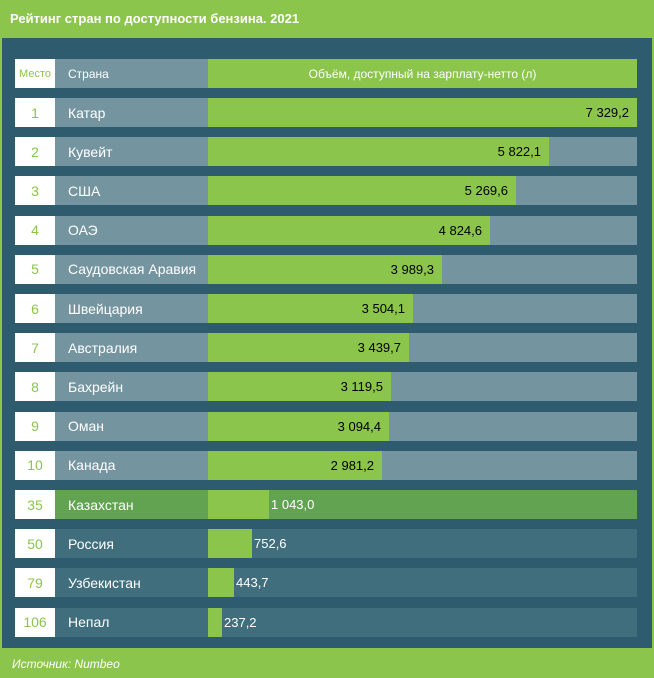  I want to click on bar-track: 3 989,3, so click(422, 269).